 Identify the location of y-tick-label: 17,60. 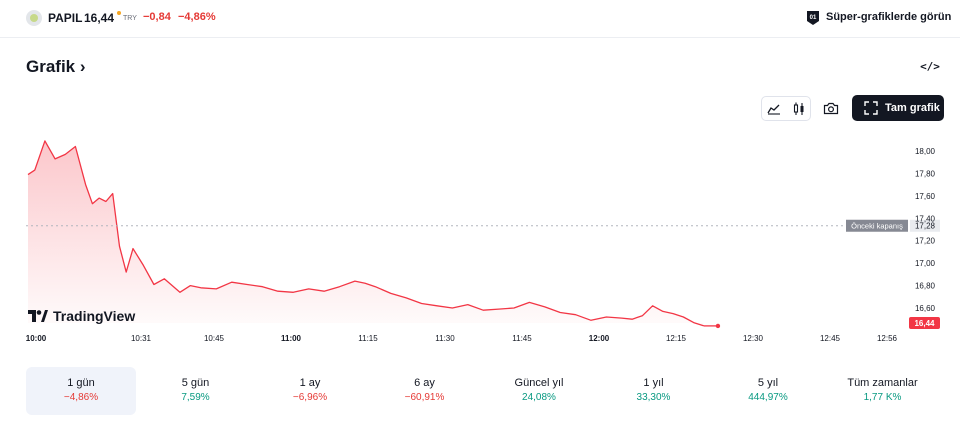
(925, 196).